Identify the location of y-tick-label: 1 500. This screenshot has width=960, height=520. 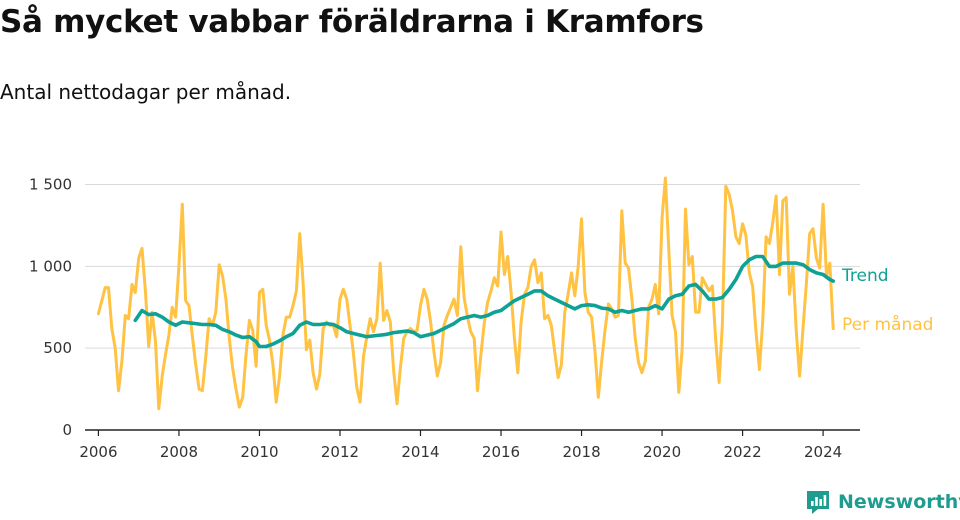
(50, 185).